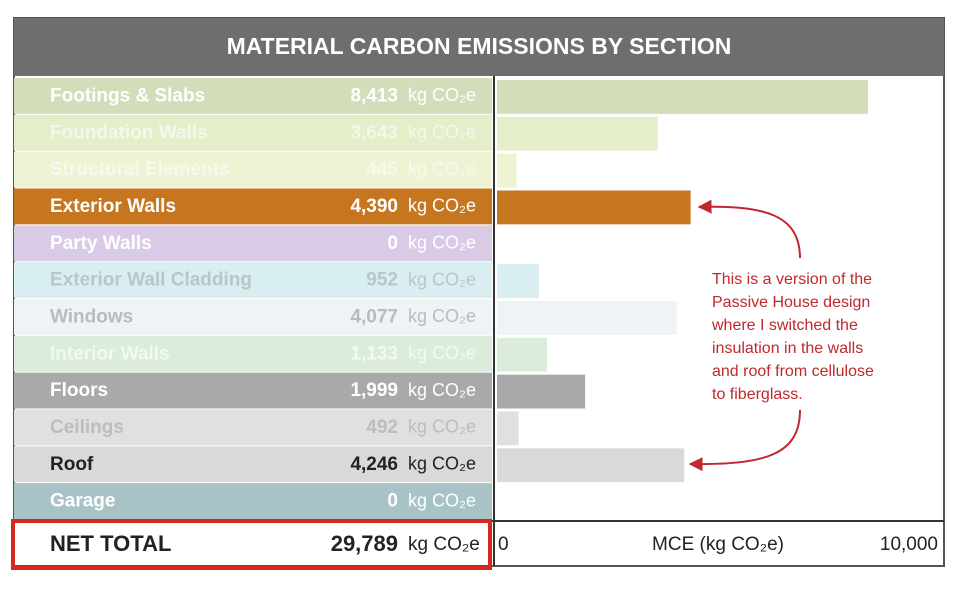  Describe the element at coordinates (101, 243) in the screenshot. I see `category-label: Party Walls` at that location.